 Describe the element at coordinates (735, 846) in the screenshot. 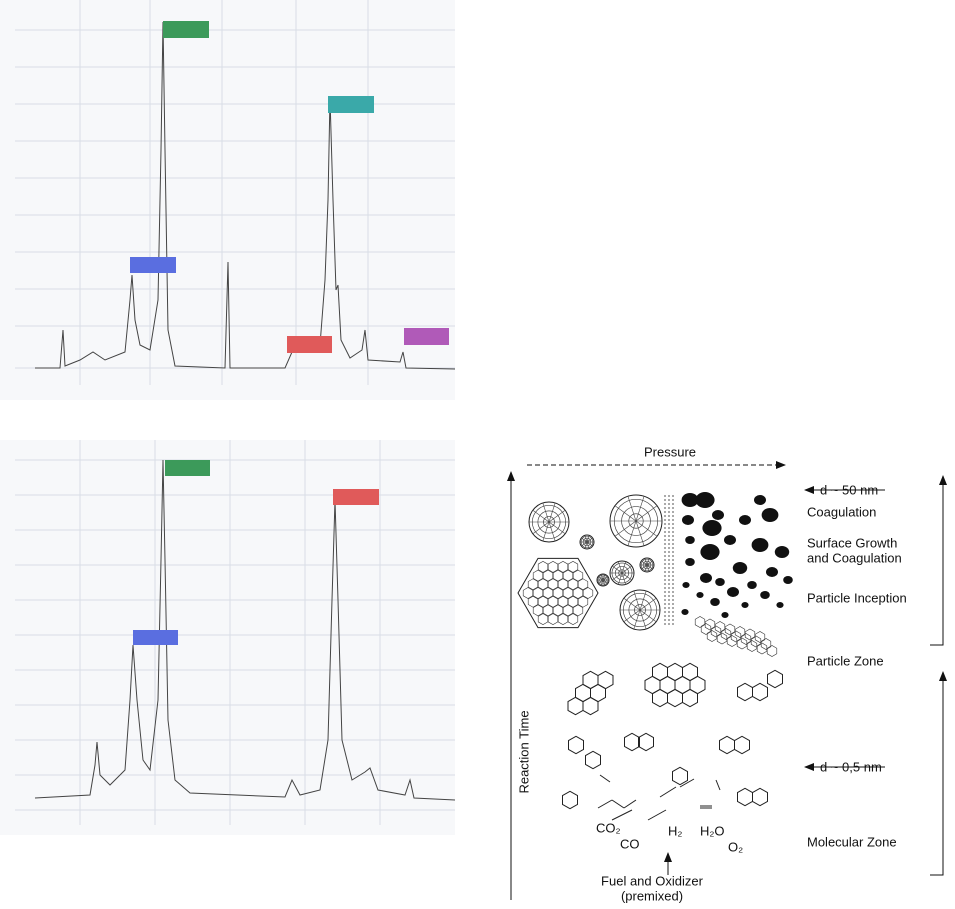

I see `species-label: O₂` at that location.